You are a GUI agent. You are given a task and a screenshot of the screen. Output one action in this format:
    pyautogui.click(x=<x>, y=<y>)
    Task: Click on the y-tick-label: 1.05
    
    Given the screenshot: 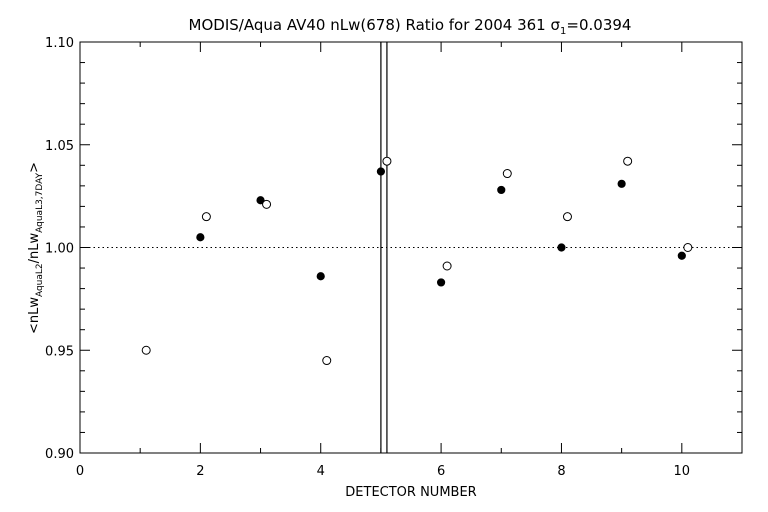 What is the action you would take?
    pyautogui.click(x=59, y=146)
    